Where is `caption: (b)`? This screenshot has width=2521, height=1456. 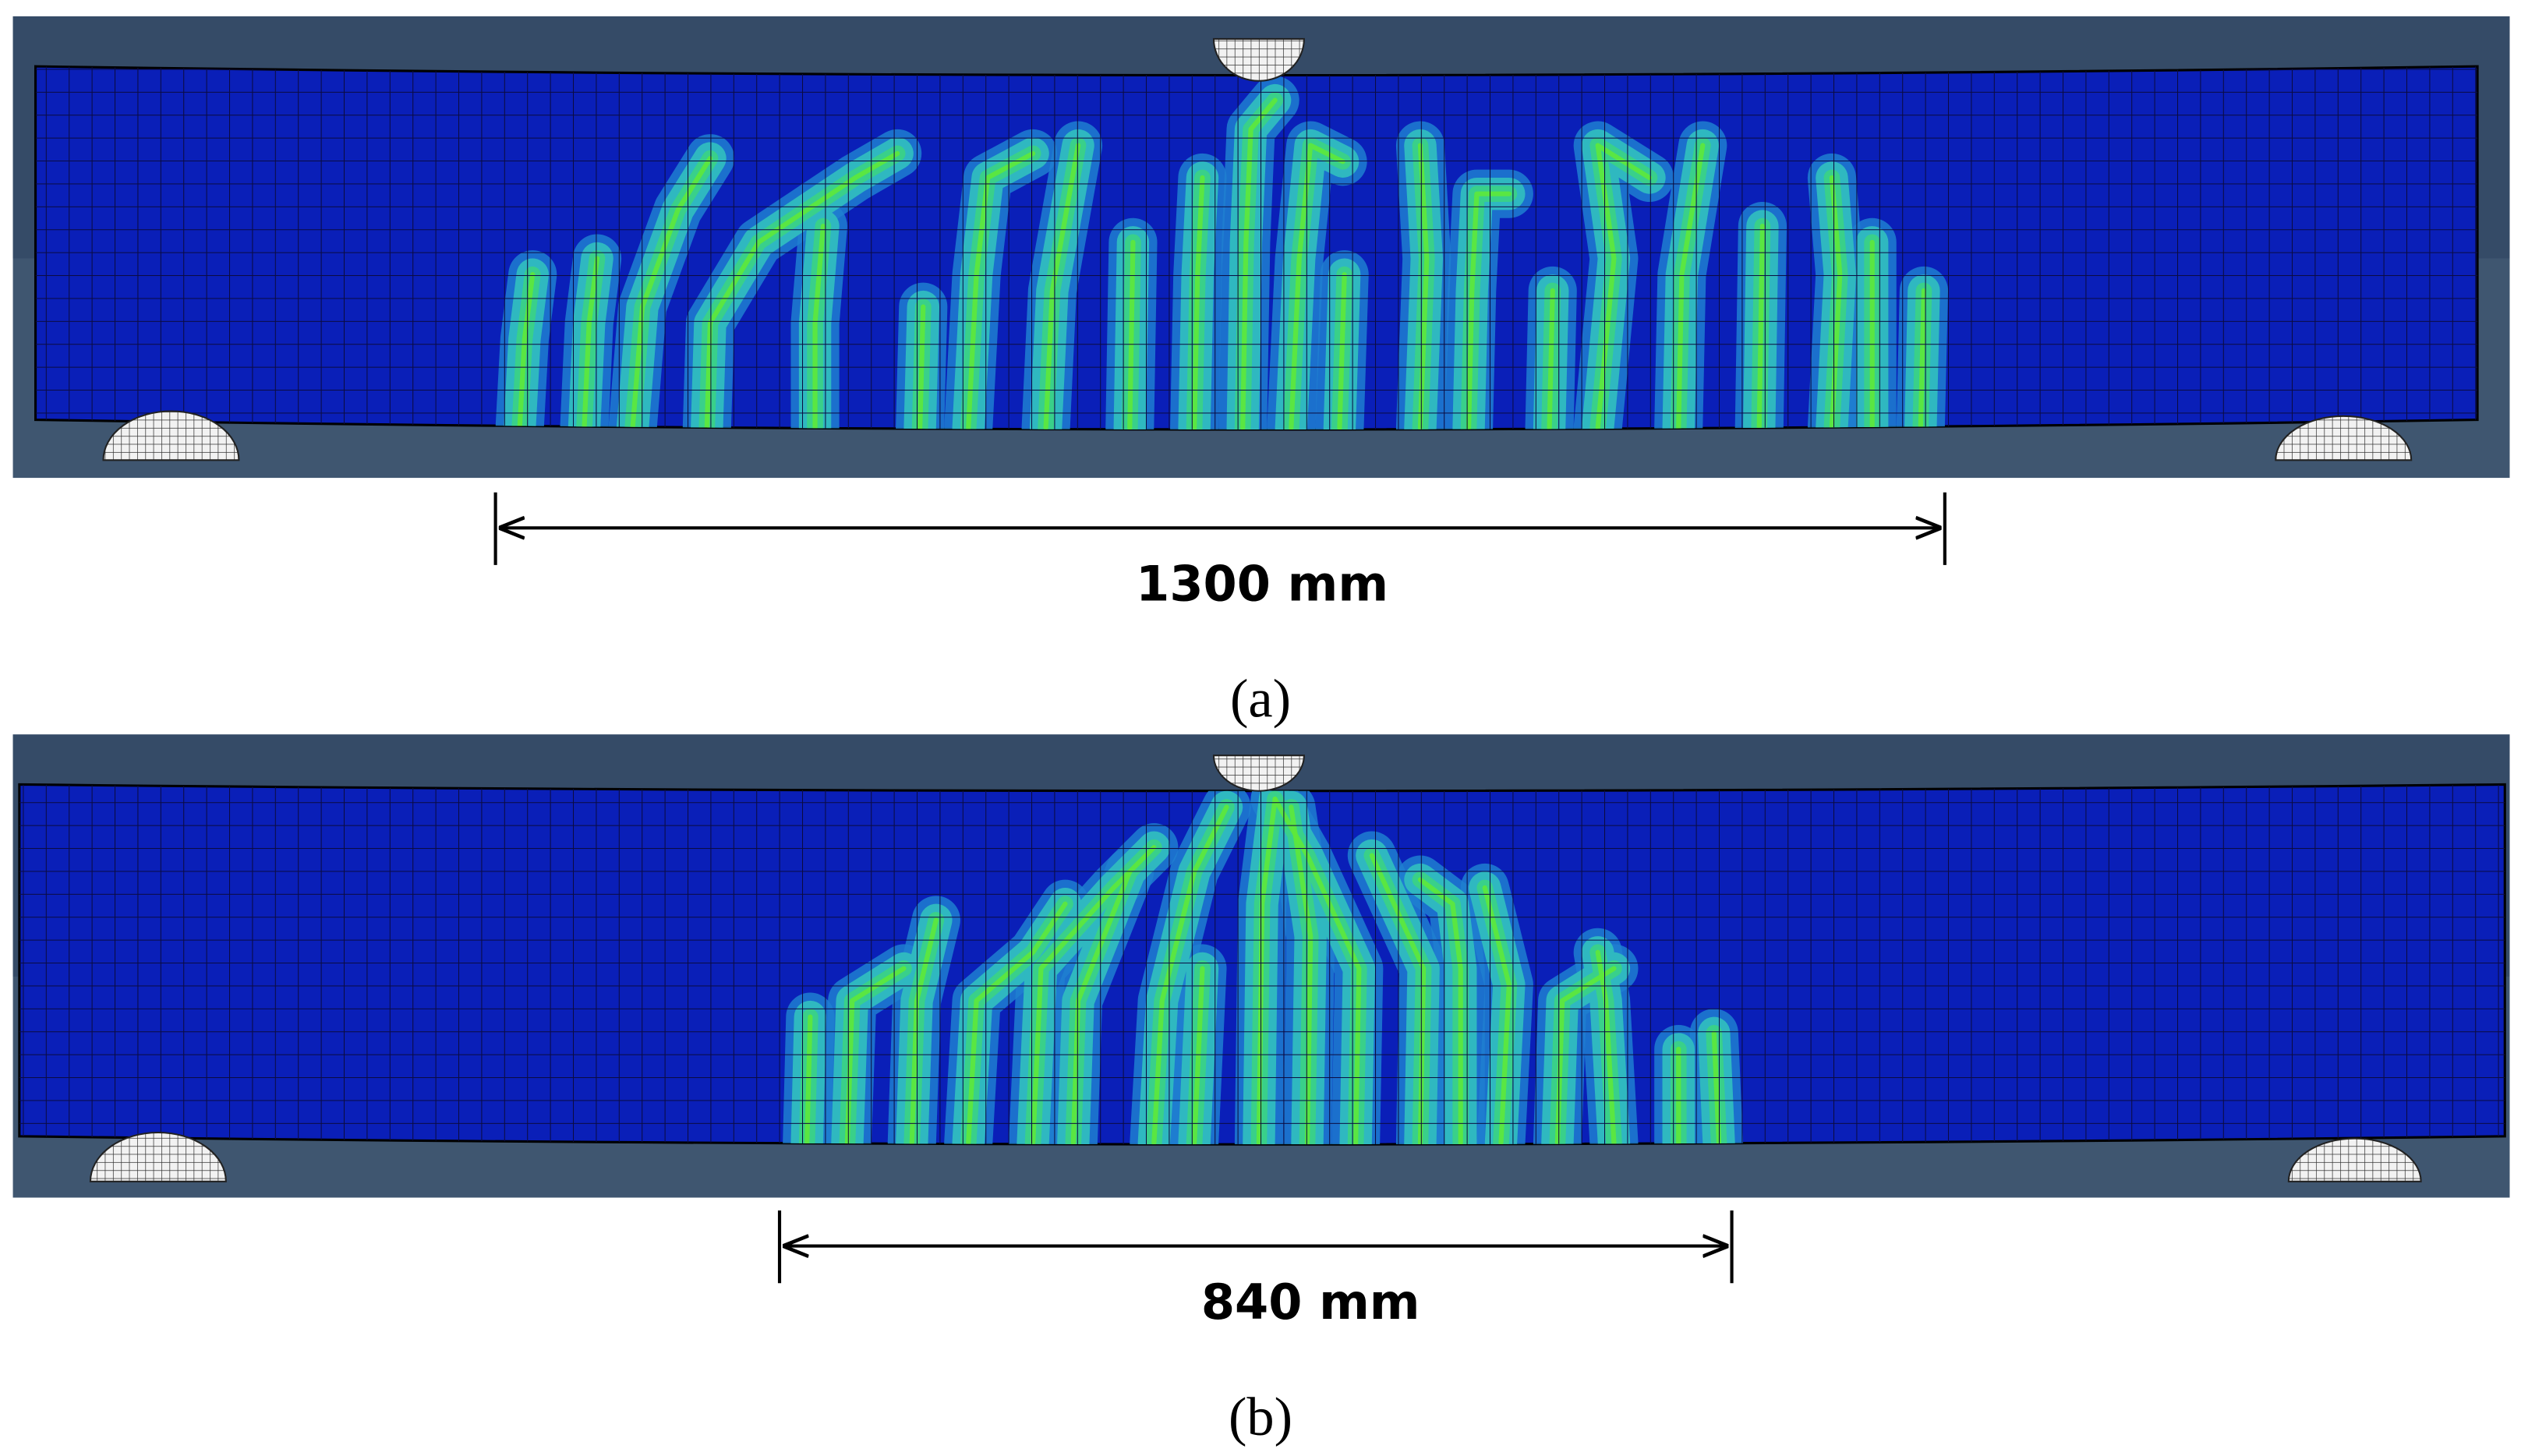 caption: (b) is located at coordinates (1260, 1417).